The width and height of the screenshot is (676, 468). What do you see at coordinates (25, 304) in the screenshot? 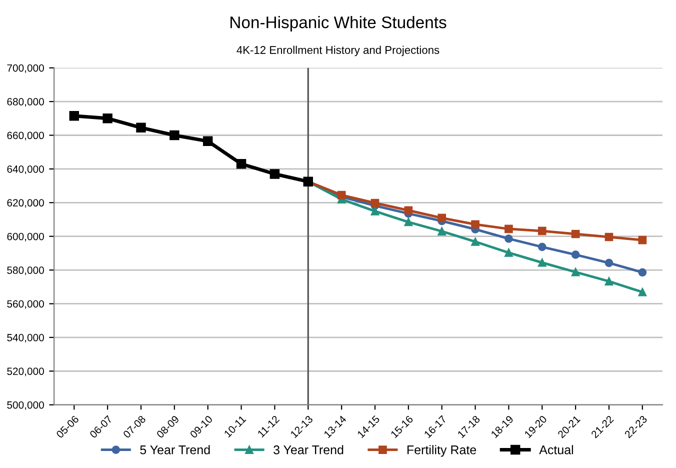
I see `y-tick-label: 560,000` at bounding box center [25, 304].